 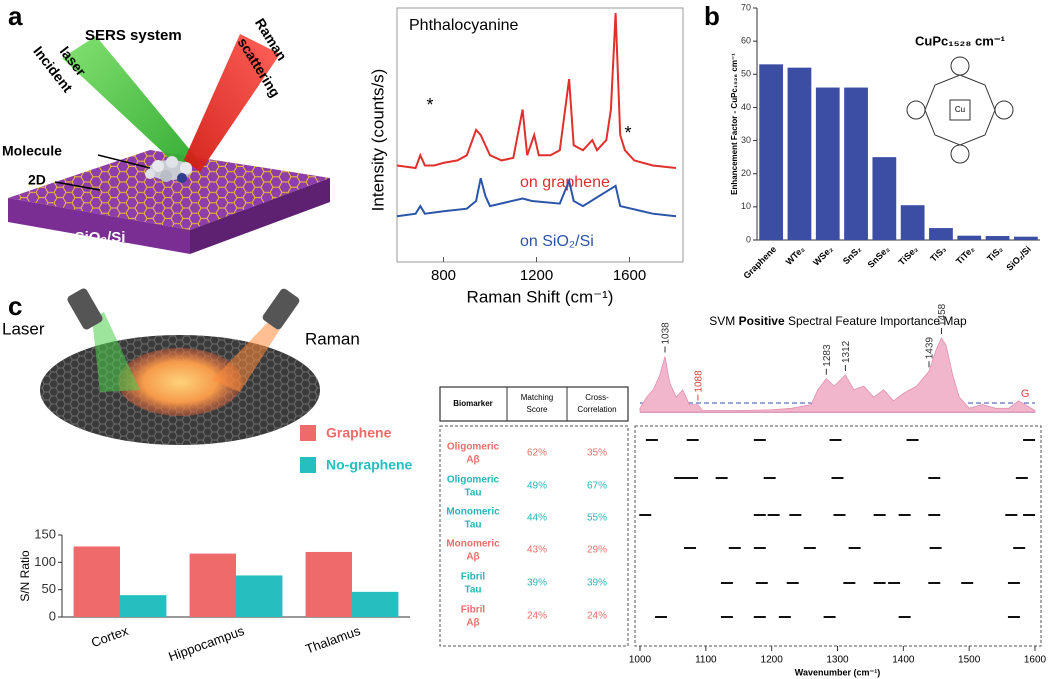 What do you see at coordinates (168, 169) in the screenshot?
I see `molecule-cluster` at bounding box center [168, 169].